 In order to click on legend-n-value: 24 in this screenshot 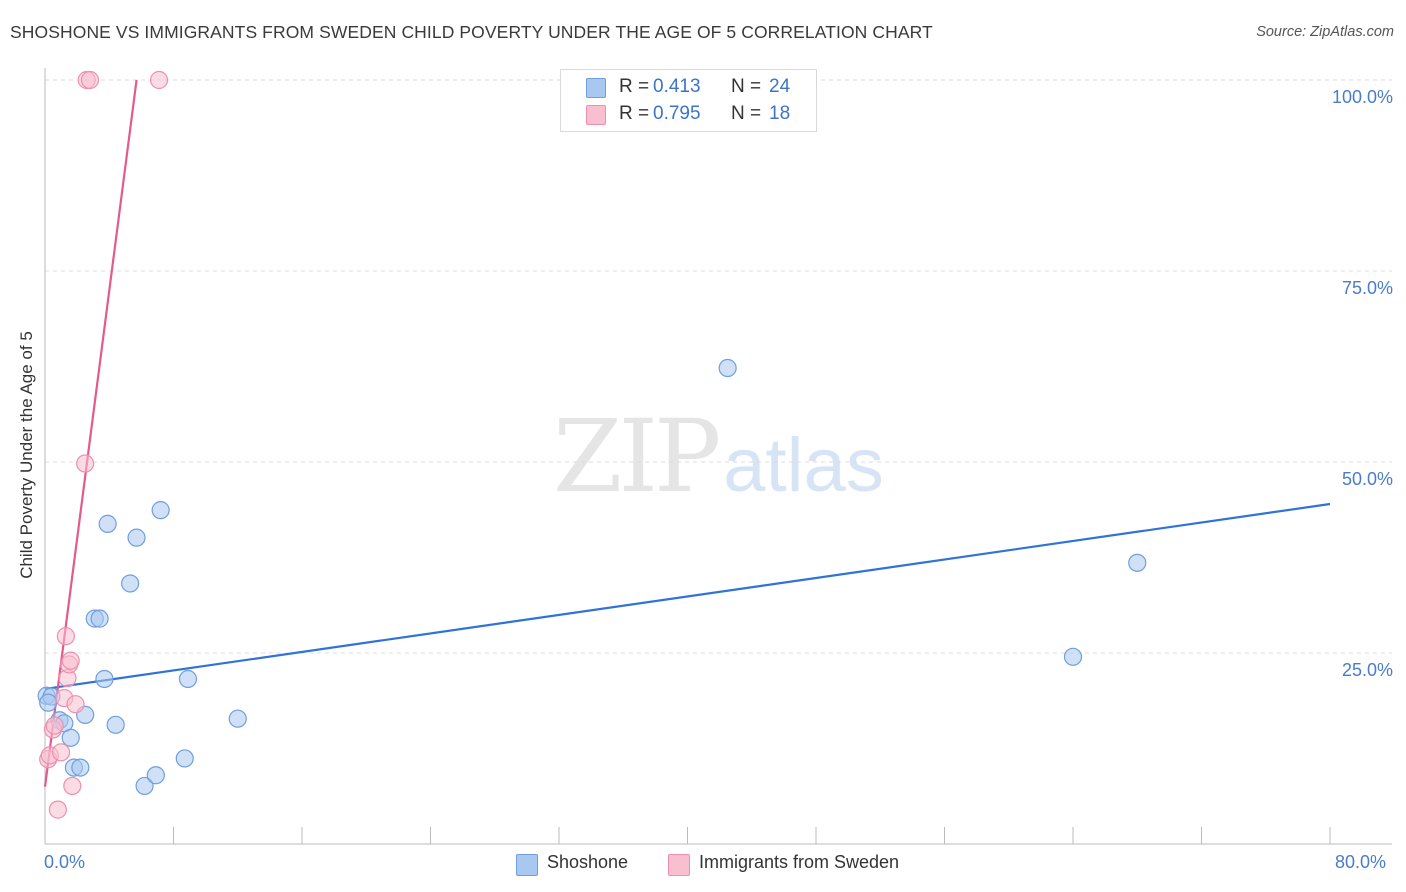, I will do `click(780, 86)`.